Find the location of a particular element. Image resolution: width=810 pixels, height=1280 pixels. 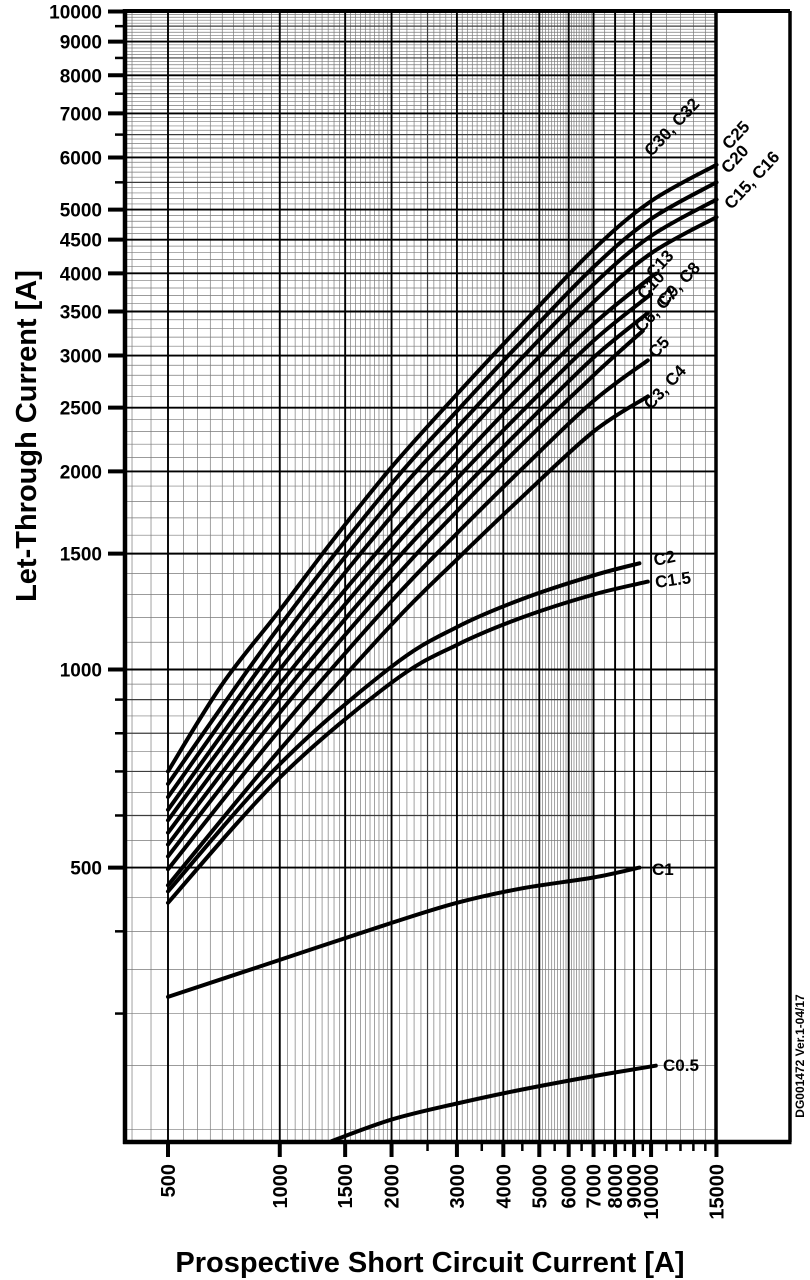

x-tick-label: 6000 is located at coordinates (570, 1186).